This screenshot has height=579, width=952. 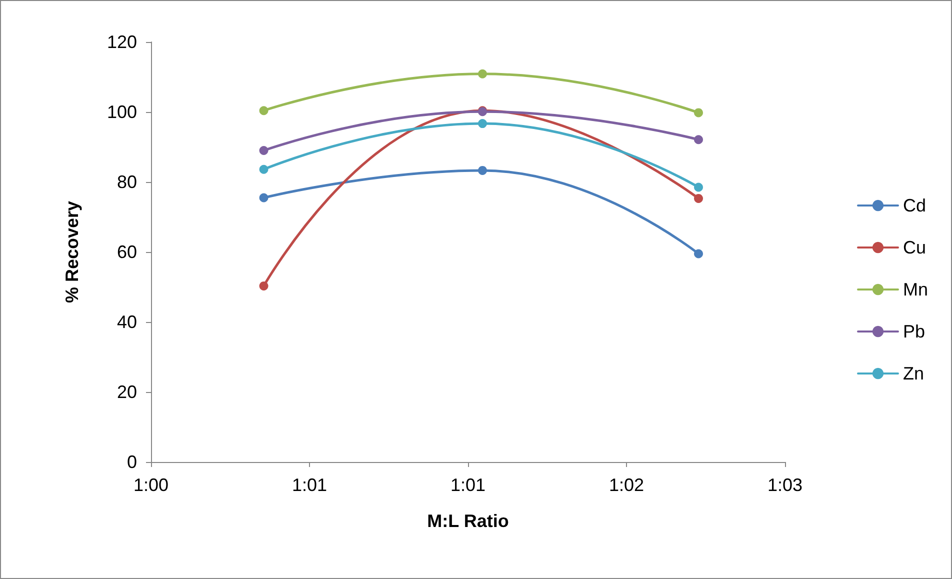 What do you see at coordinates (126, 392) in the screenshot?
I see `y-tick-label: 20` at bounding box center [126, 392].